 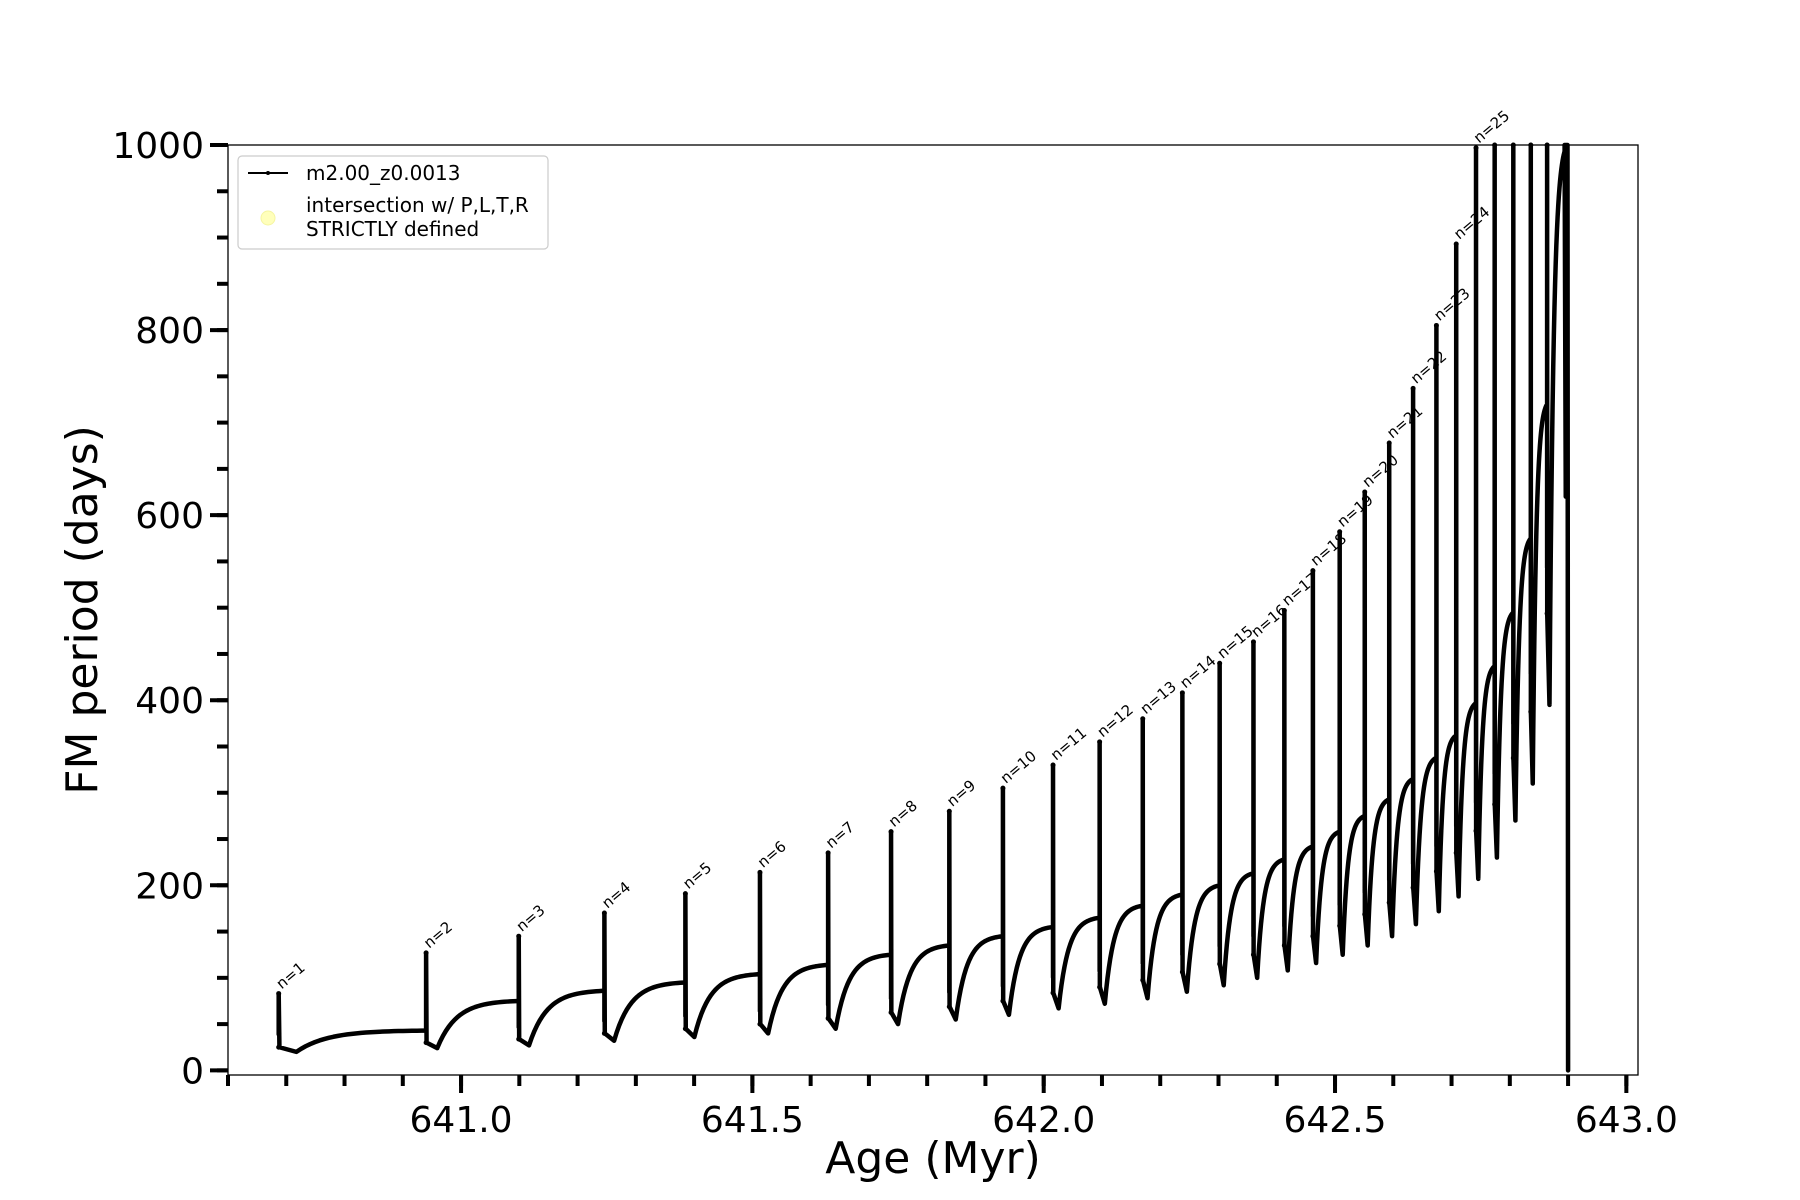 I want to click on pulse-label: n=12, so click(x=1115, y=721).